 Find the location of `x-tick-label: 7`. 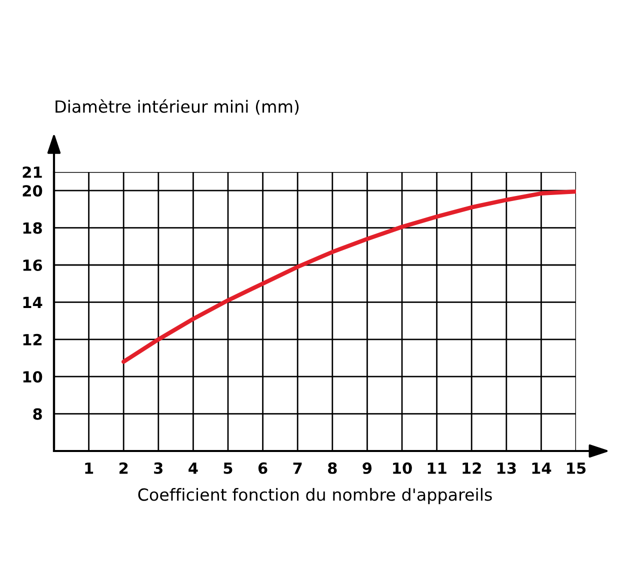

x-tick-label: 7 is located at coordinates (297, 468).